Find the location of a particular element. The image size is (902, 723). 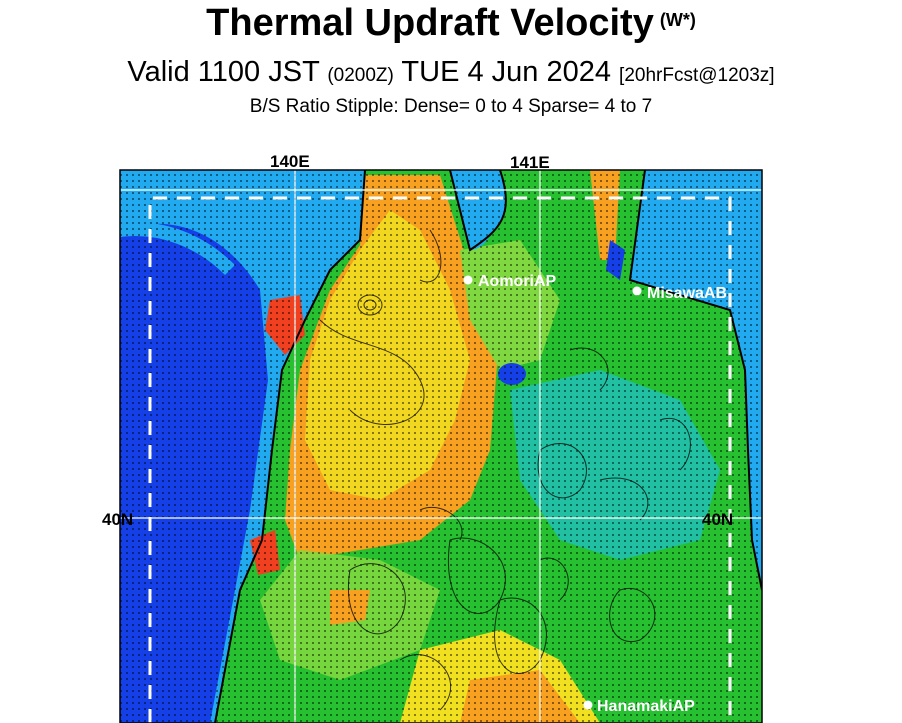

valid-local-time: Valid 1100 JST is located at coordinates (223, 72).